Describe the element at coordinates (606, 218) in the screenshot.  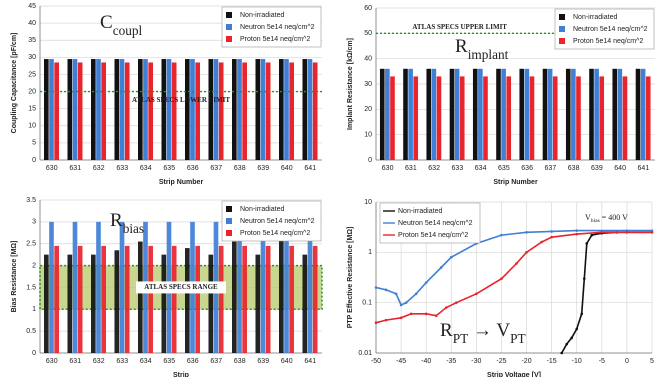
I see `annotation: Vbias = 400 V` at that location.